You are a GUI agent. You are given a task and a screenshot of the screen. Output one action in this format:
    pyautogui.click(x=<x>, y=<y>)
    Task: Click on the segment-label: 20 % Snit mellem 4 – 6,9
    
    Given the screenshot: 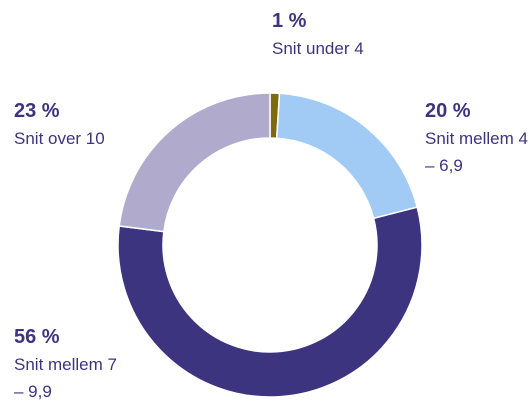 What is the action you would take?
    pyautogui.click(x=478, y=138)
    